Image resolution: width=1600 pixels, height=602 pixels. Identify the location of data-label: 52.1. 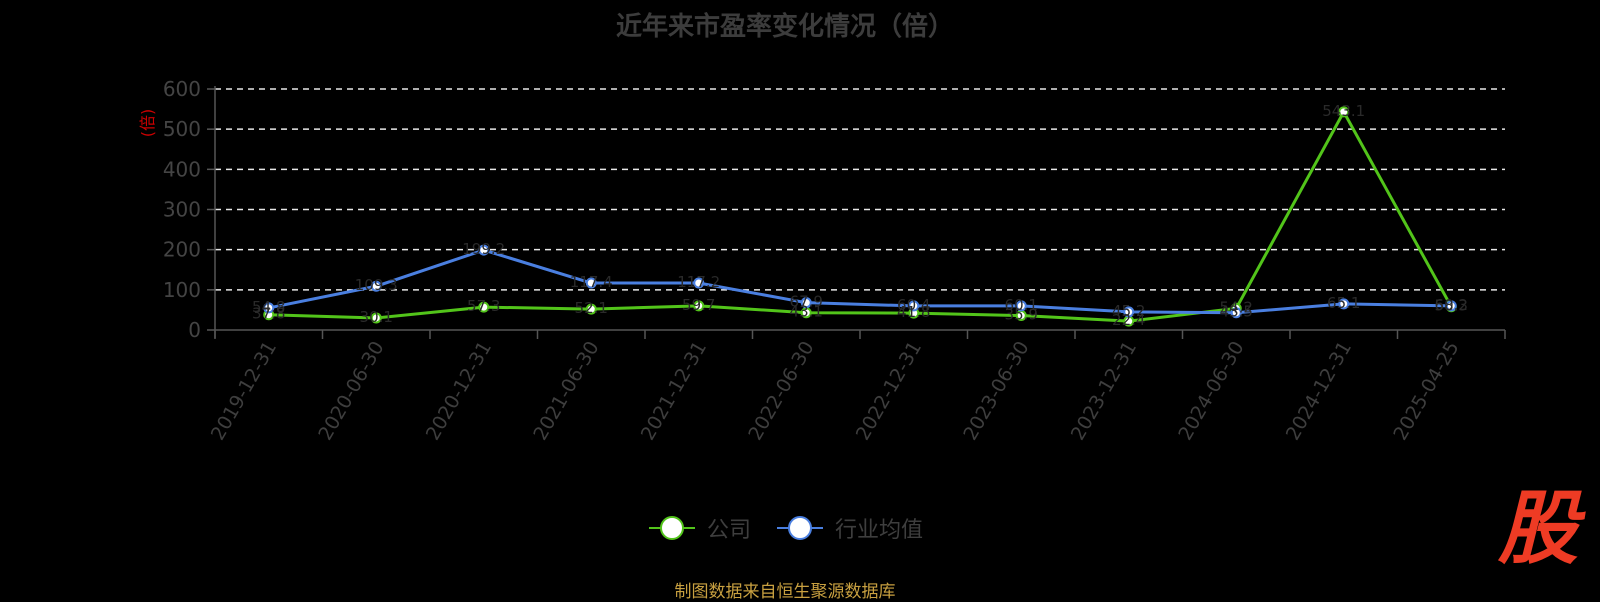
(591, 308).